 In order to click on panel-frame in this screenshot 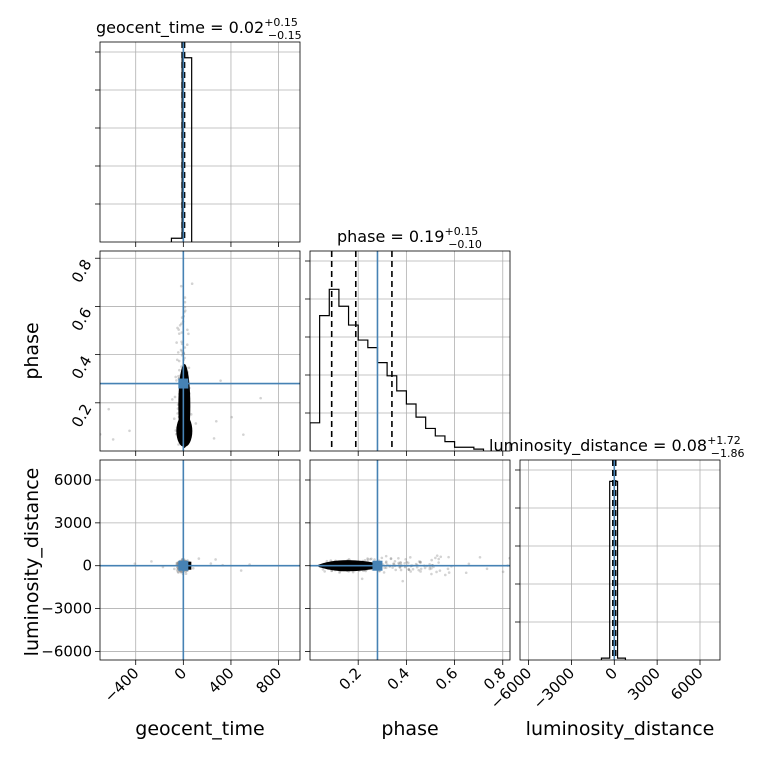, I will do `click(200, 351)`.